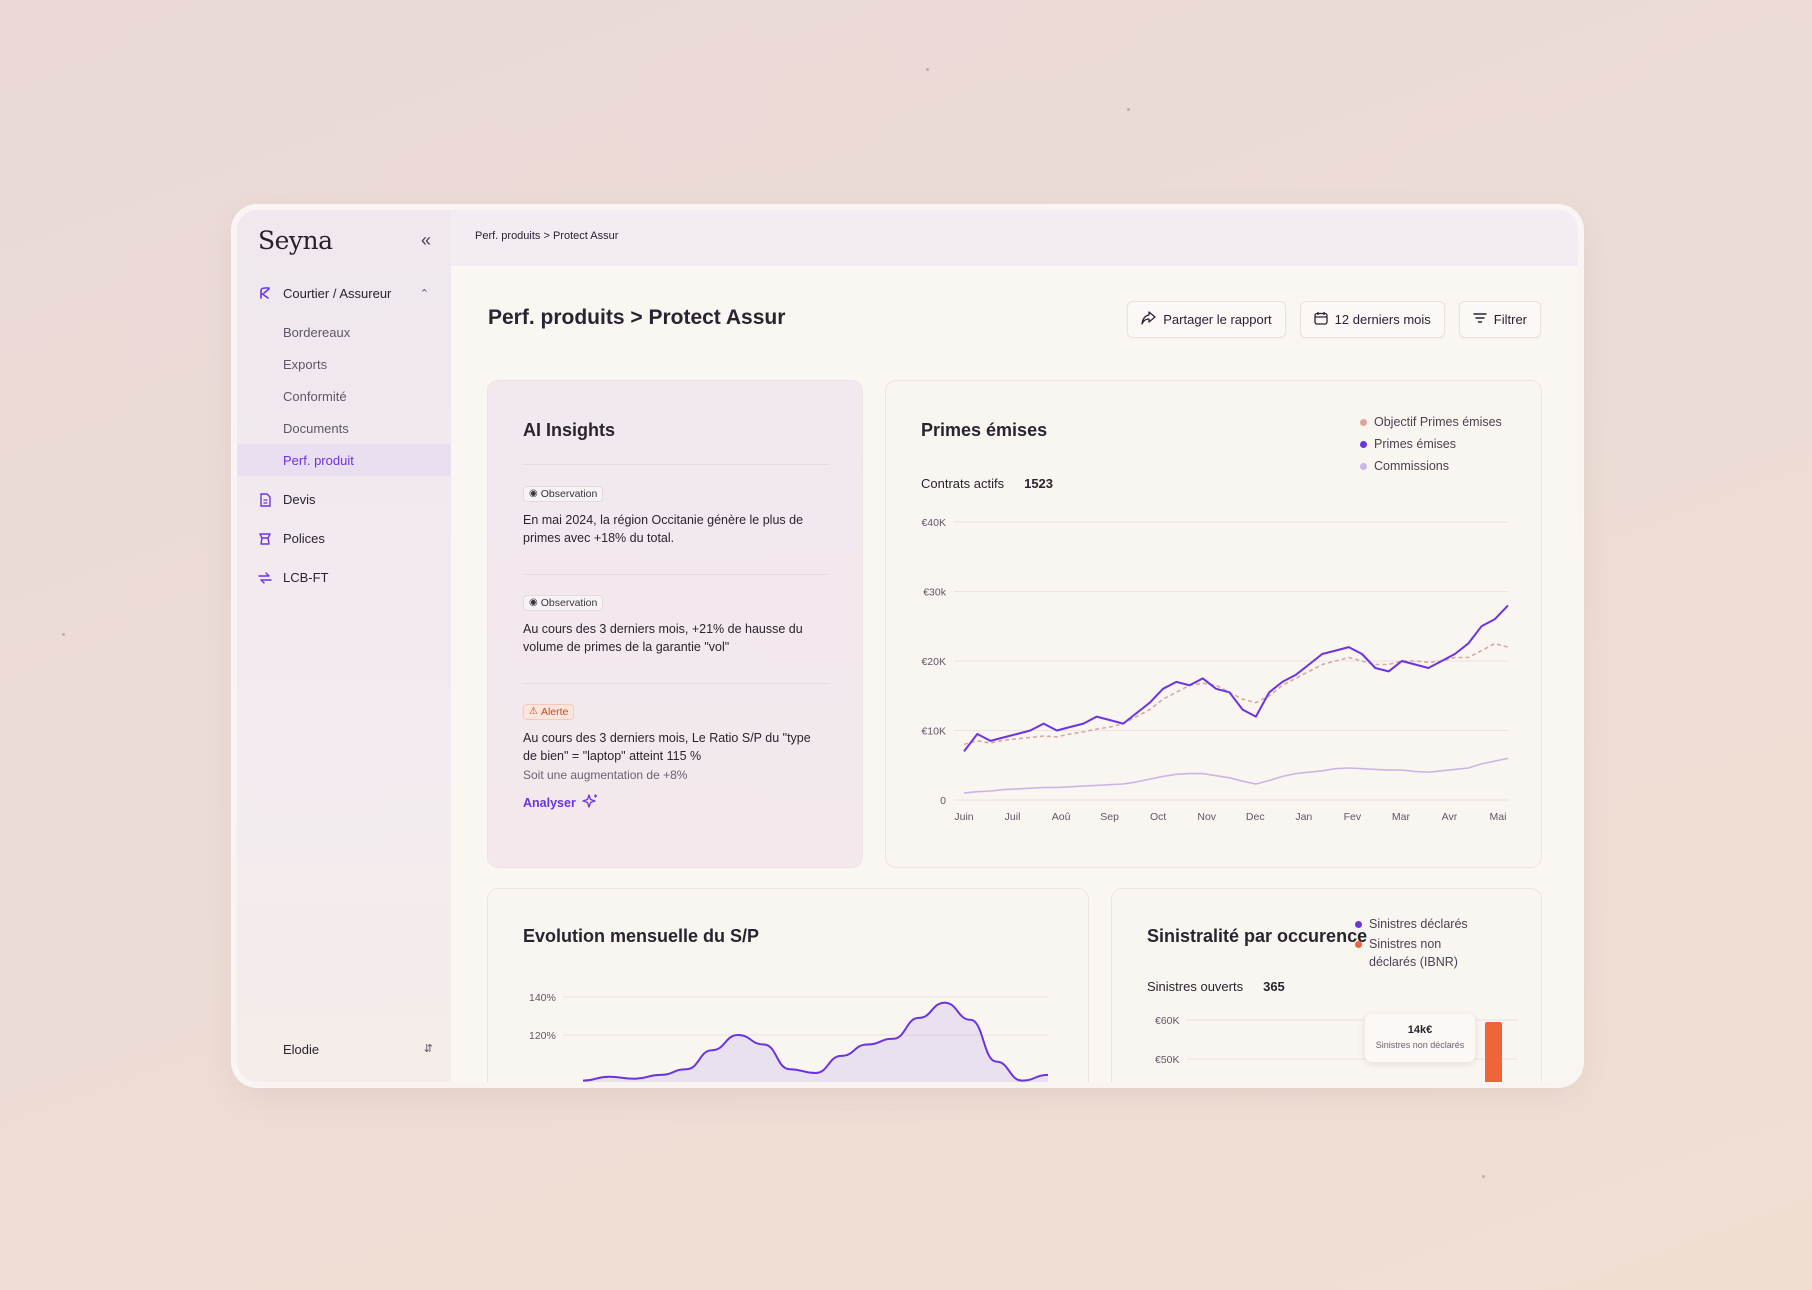 The width and height of the screenshot is (1812, 1290). I want to click on x-tick-label: Sep, so click(1109, 817).